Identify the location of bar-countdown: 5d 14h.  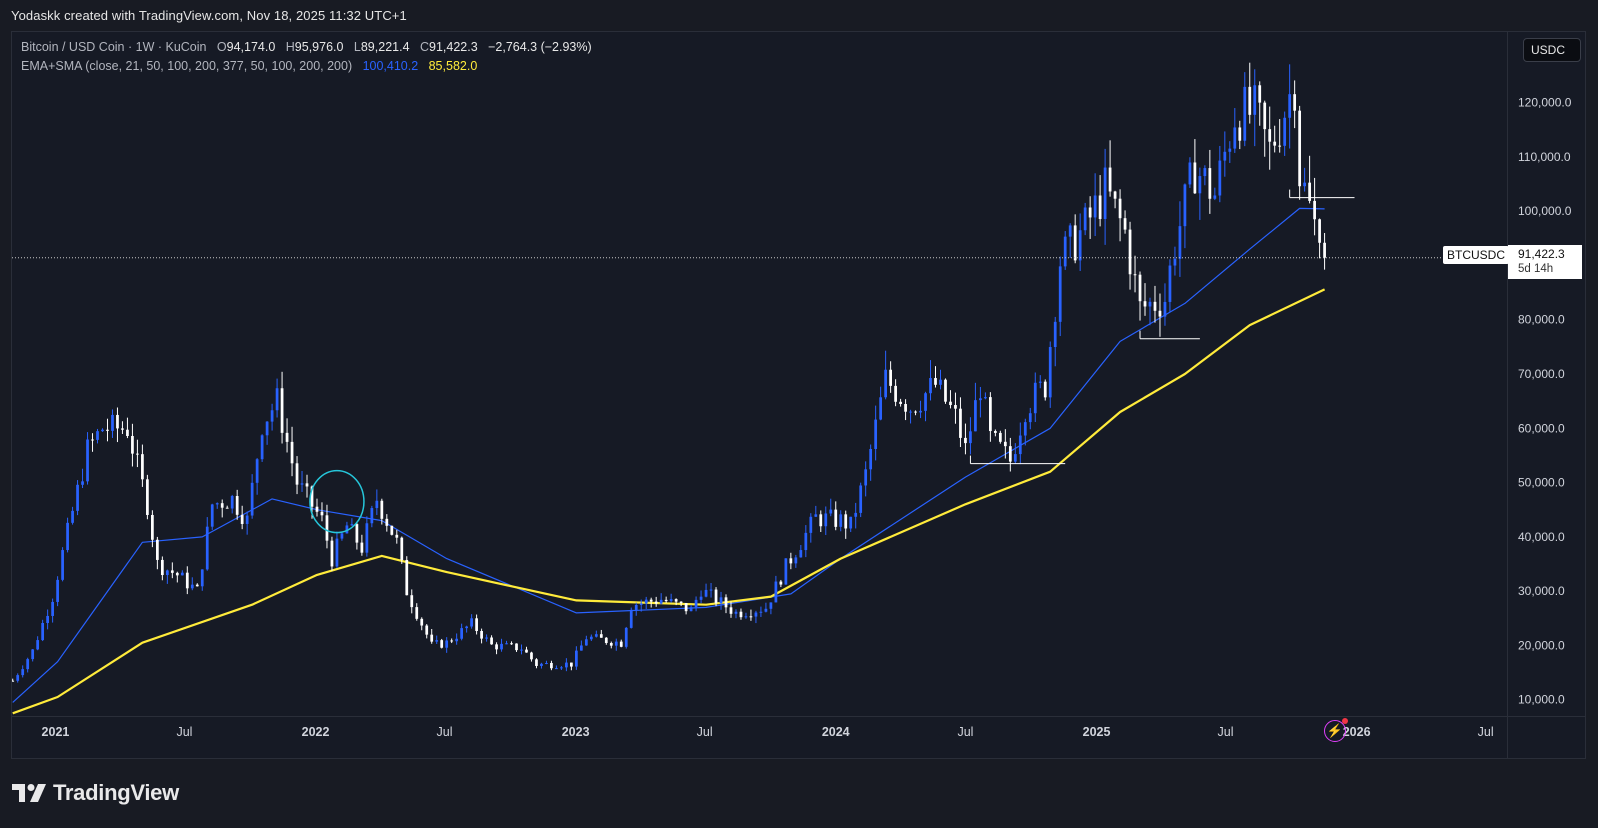
(1536, 269).